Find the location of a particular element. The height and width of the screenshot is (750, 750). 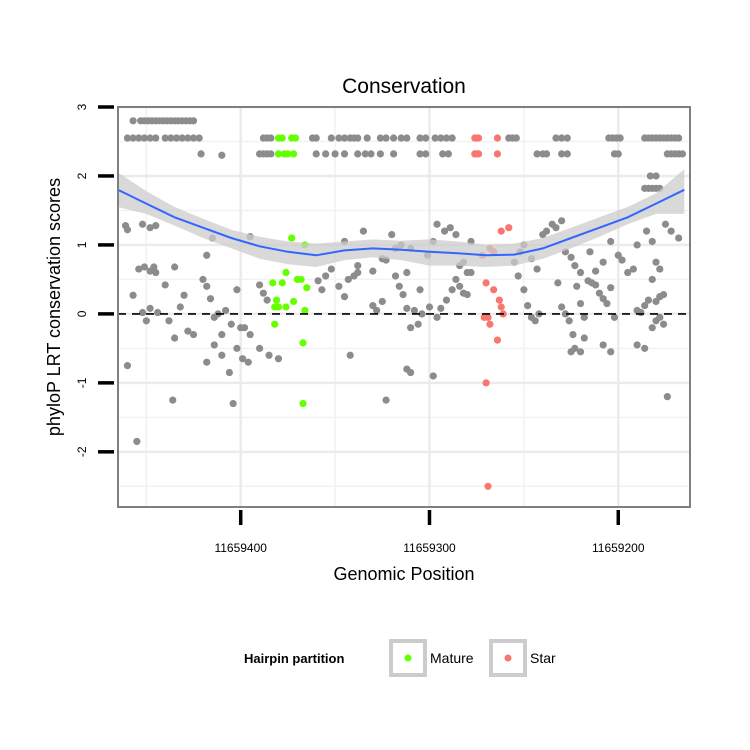

y-axis: -2 -1 0 1 2 3 is located at coordinates (94, 280).